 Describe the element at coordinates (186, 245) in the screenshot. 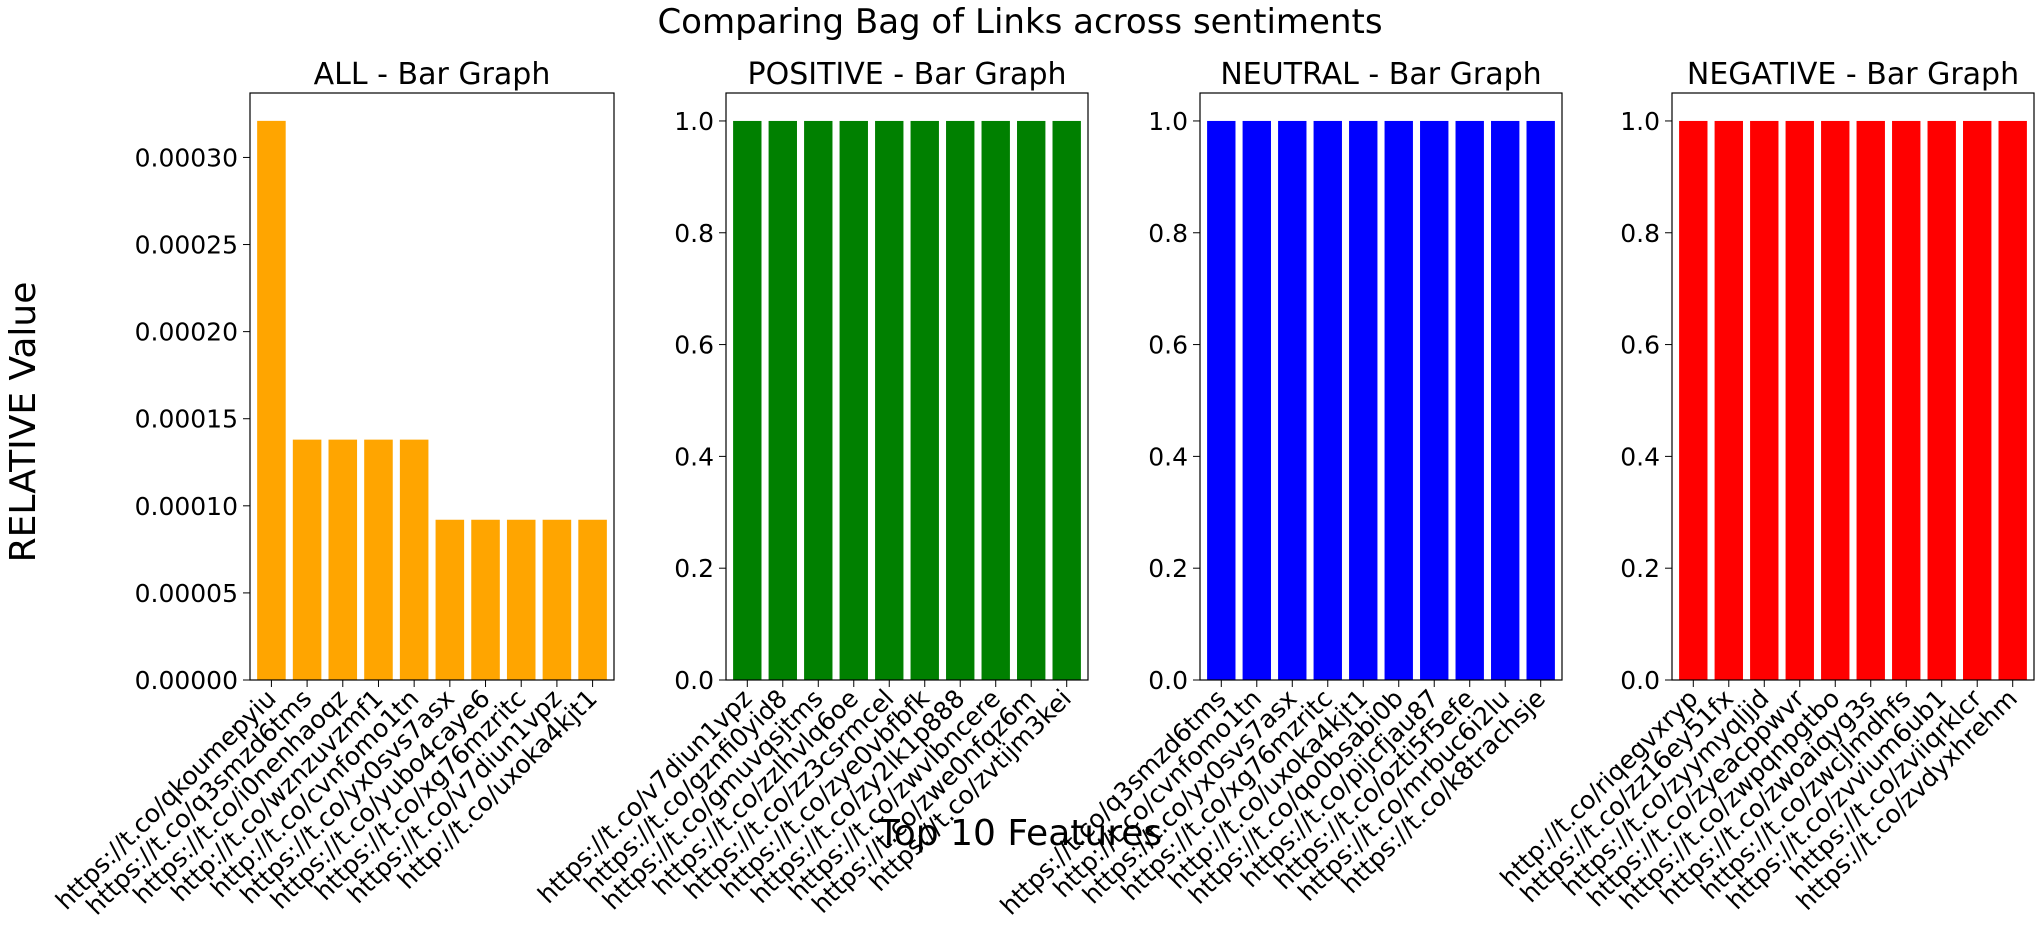

I see `ytick-label-all-5: 0.00025` at that location.